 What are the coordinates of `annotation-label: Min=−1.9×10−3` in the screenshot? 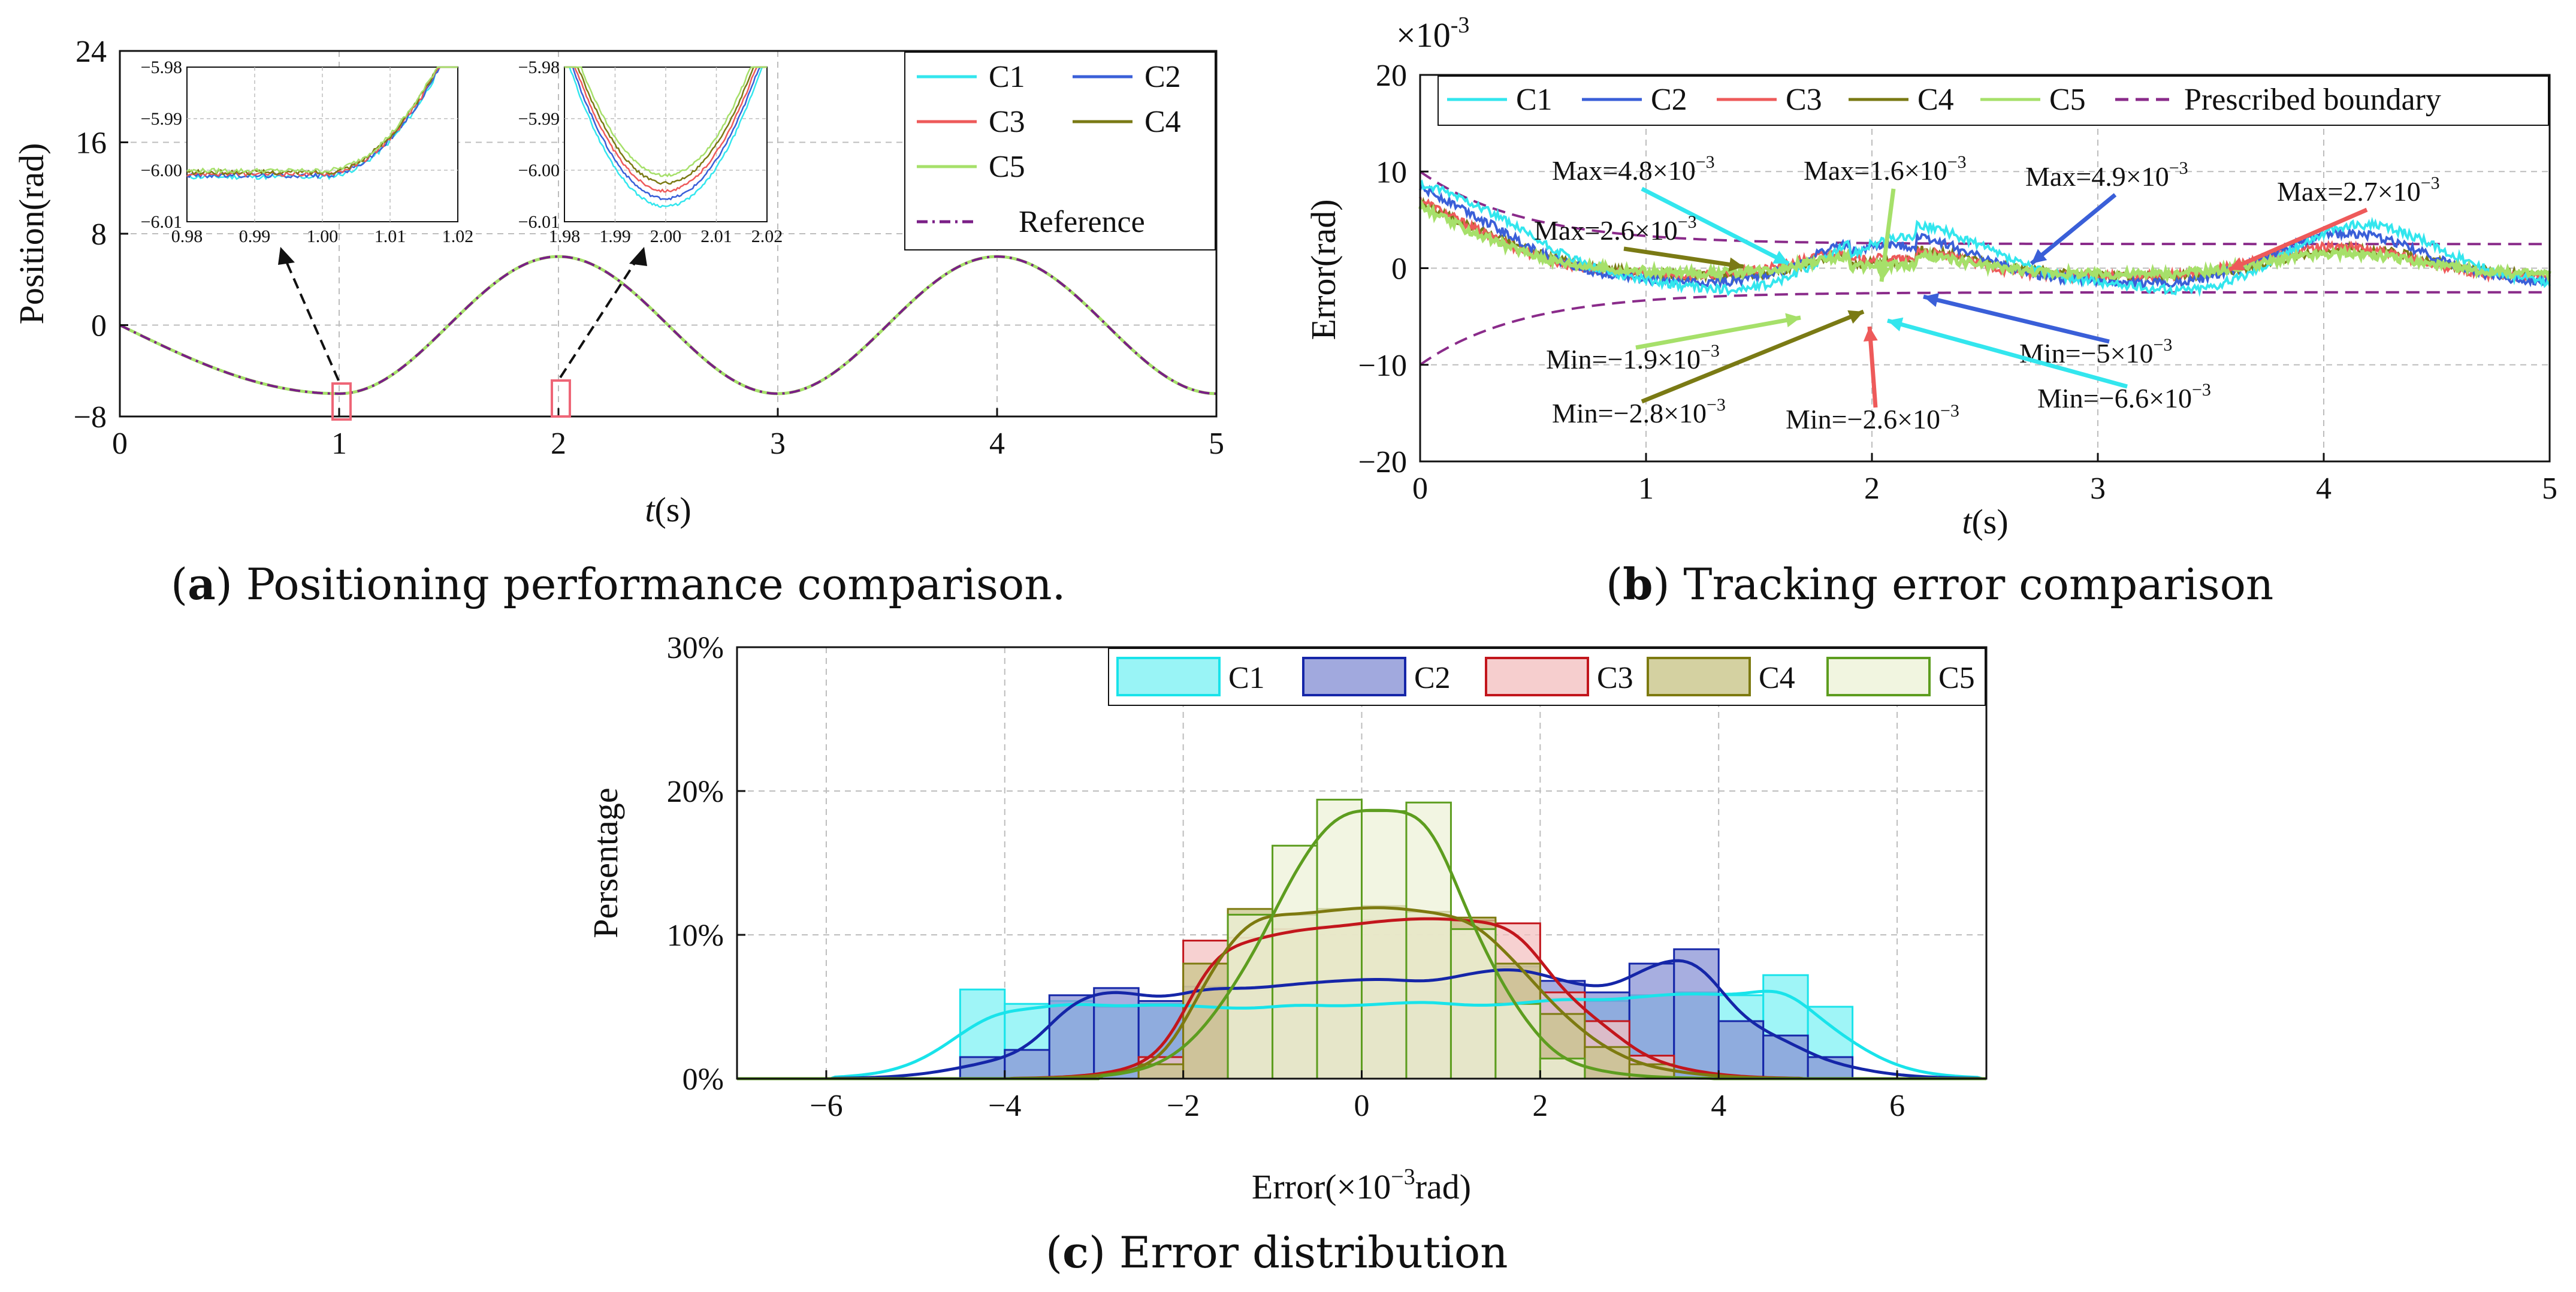 It's located at (1633, 358).